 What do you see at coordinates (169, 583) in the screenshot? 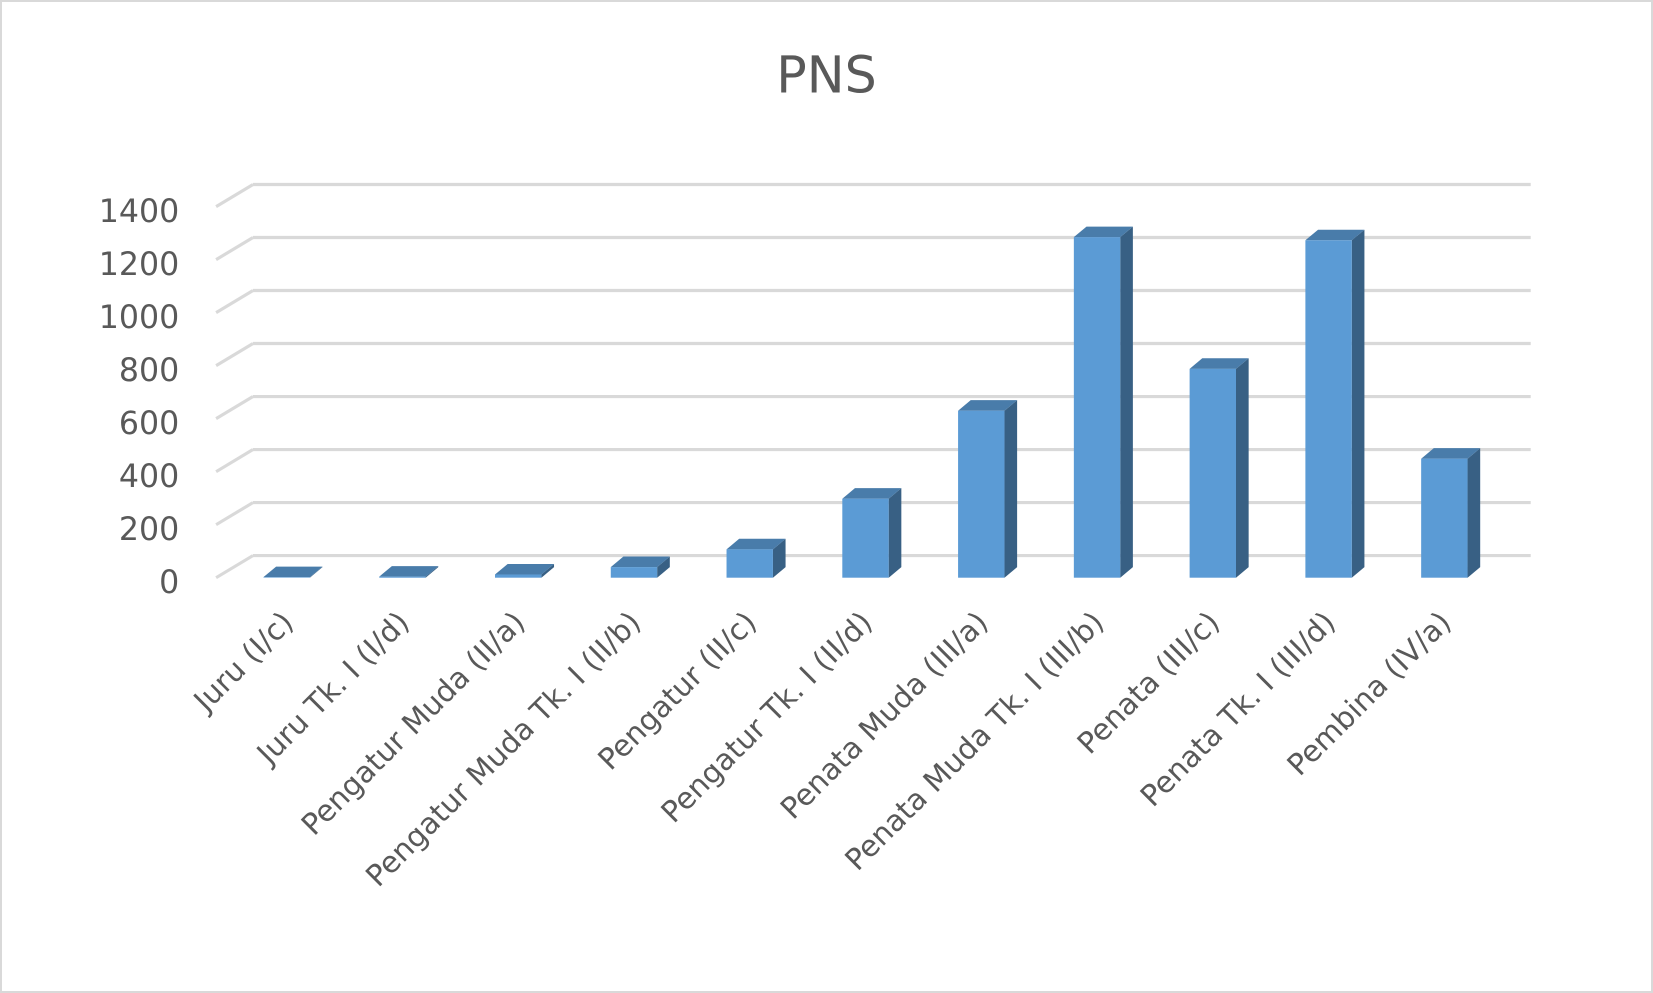
I see `y-tick-label: 0` at bounding box center [169, 583].